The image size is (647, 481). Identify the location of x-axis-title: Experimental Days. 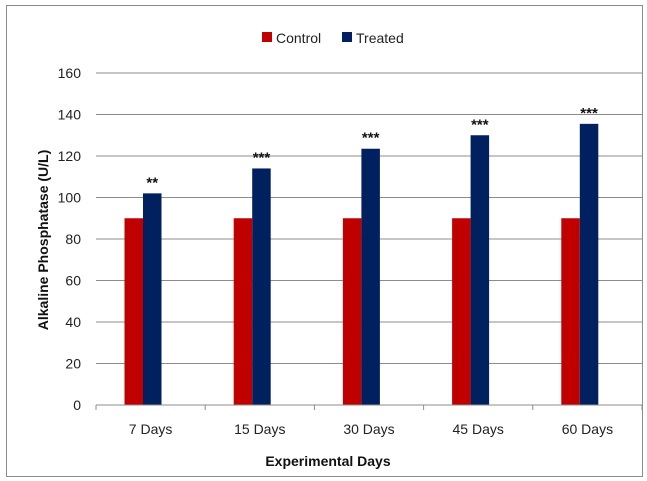
(327, 461).